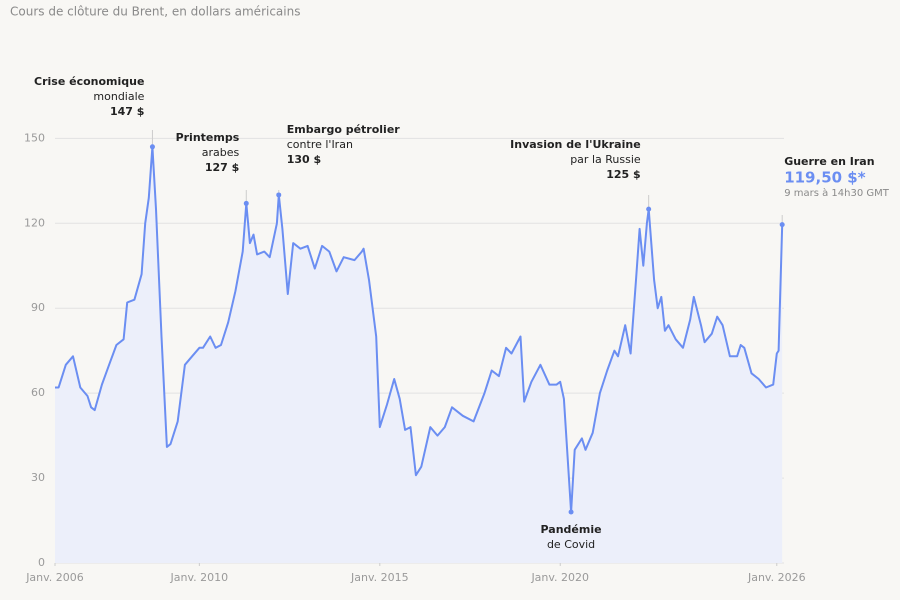  Describe the element at coordinates (38, 307) in the screenshot. I see `y-tick-label: 90` at that location.